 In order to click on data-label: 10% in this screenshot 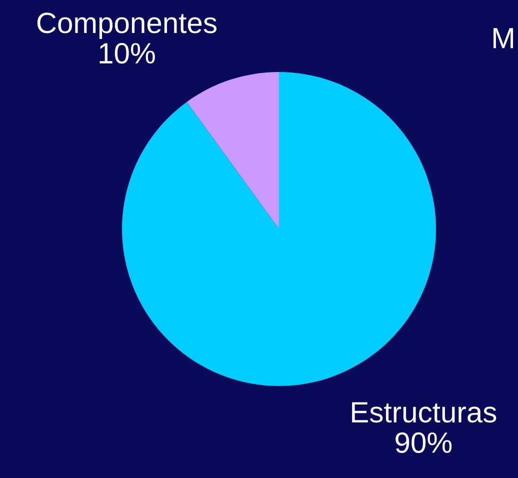, I will do `click(127, 53)`.